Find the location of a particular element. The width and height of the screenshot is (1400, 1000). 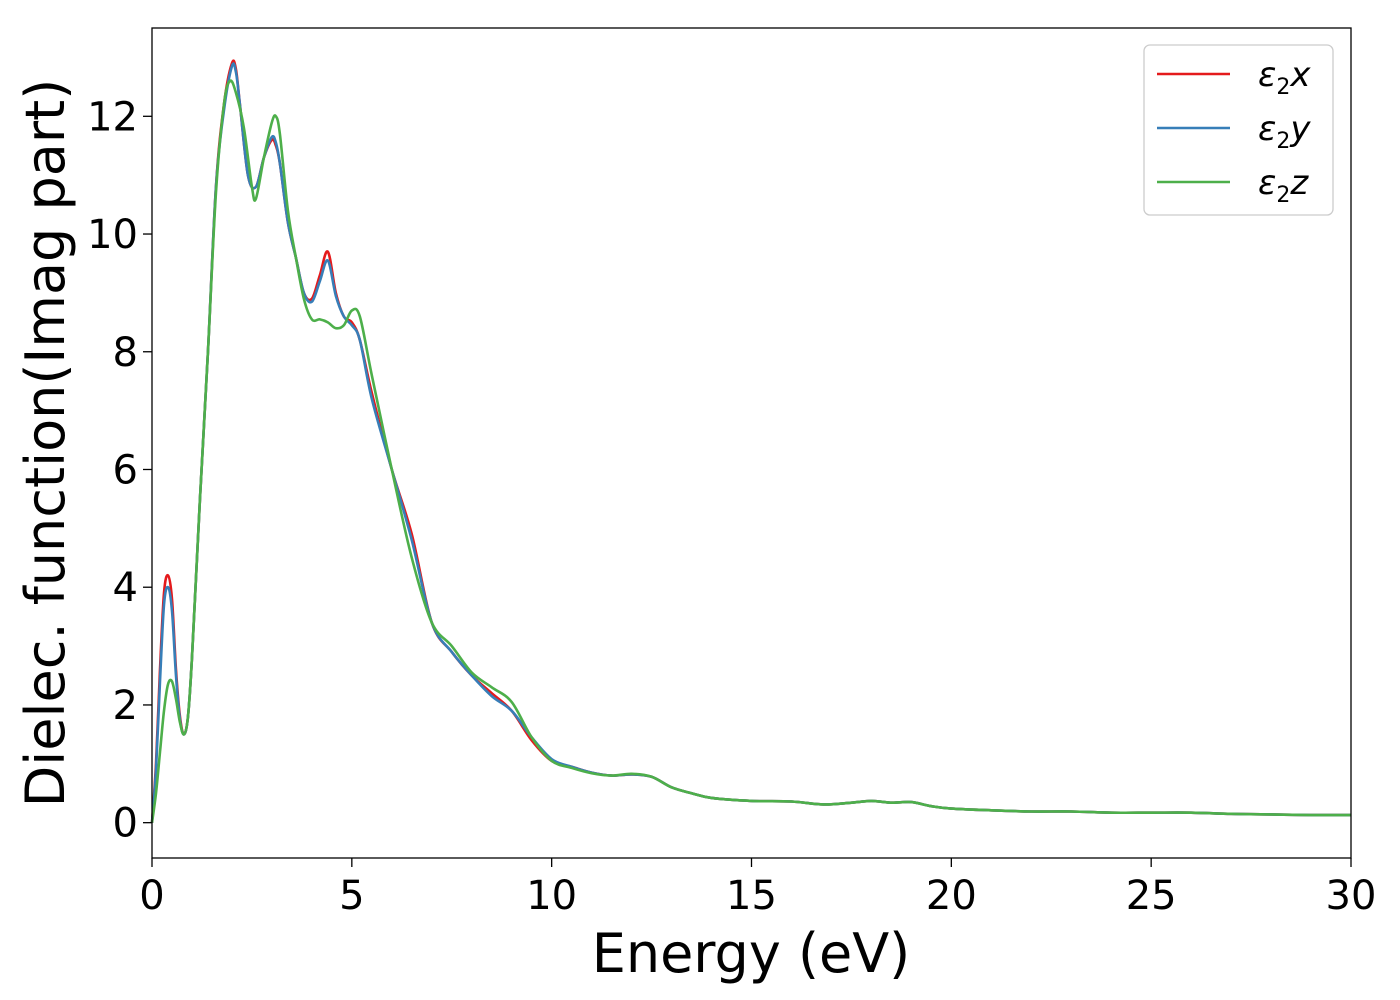

y-tick-label: 4 is located at coordinates (125, 588).